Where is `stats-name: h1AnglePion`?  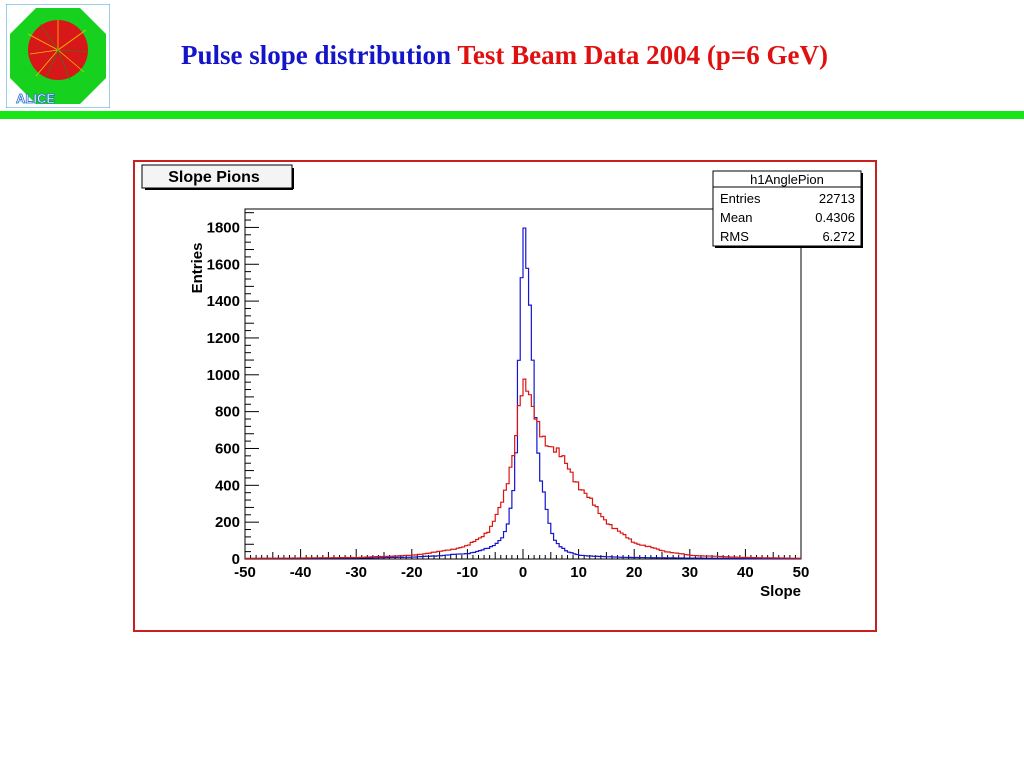
stats-name: h1AnglePion is located at coordinates (787, 179).